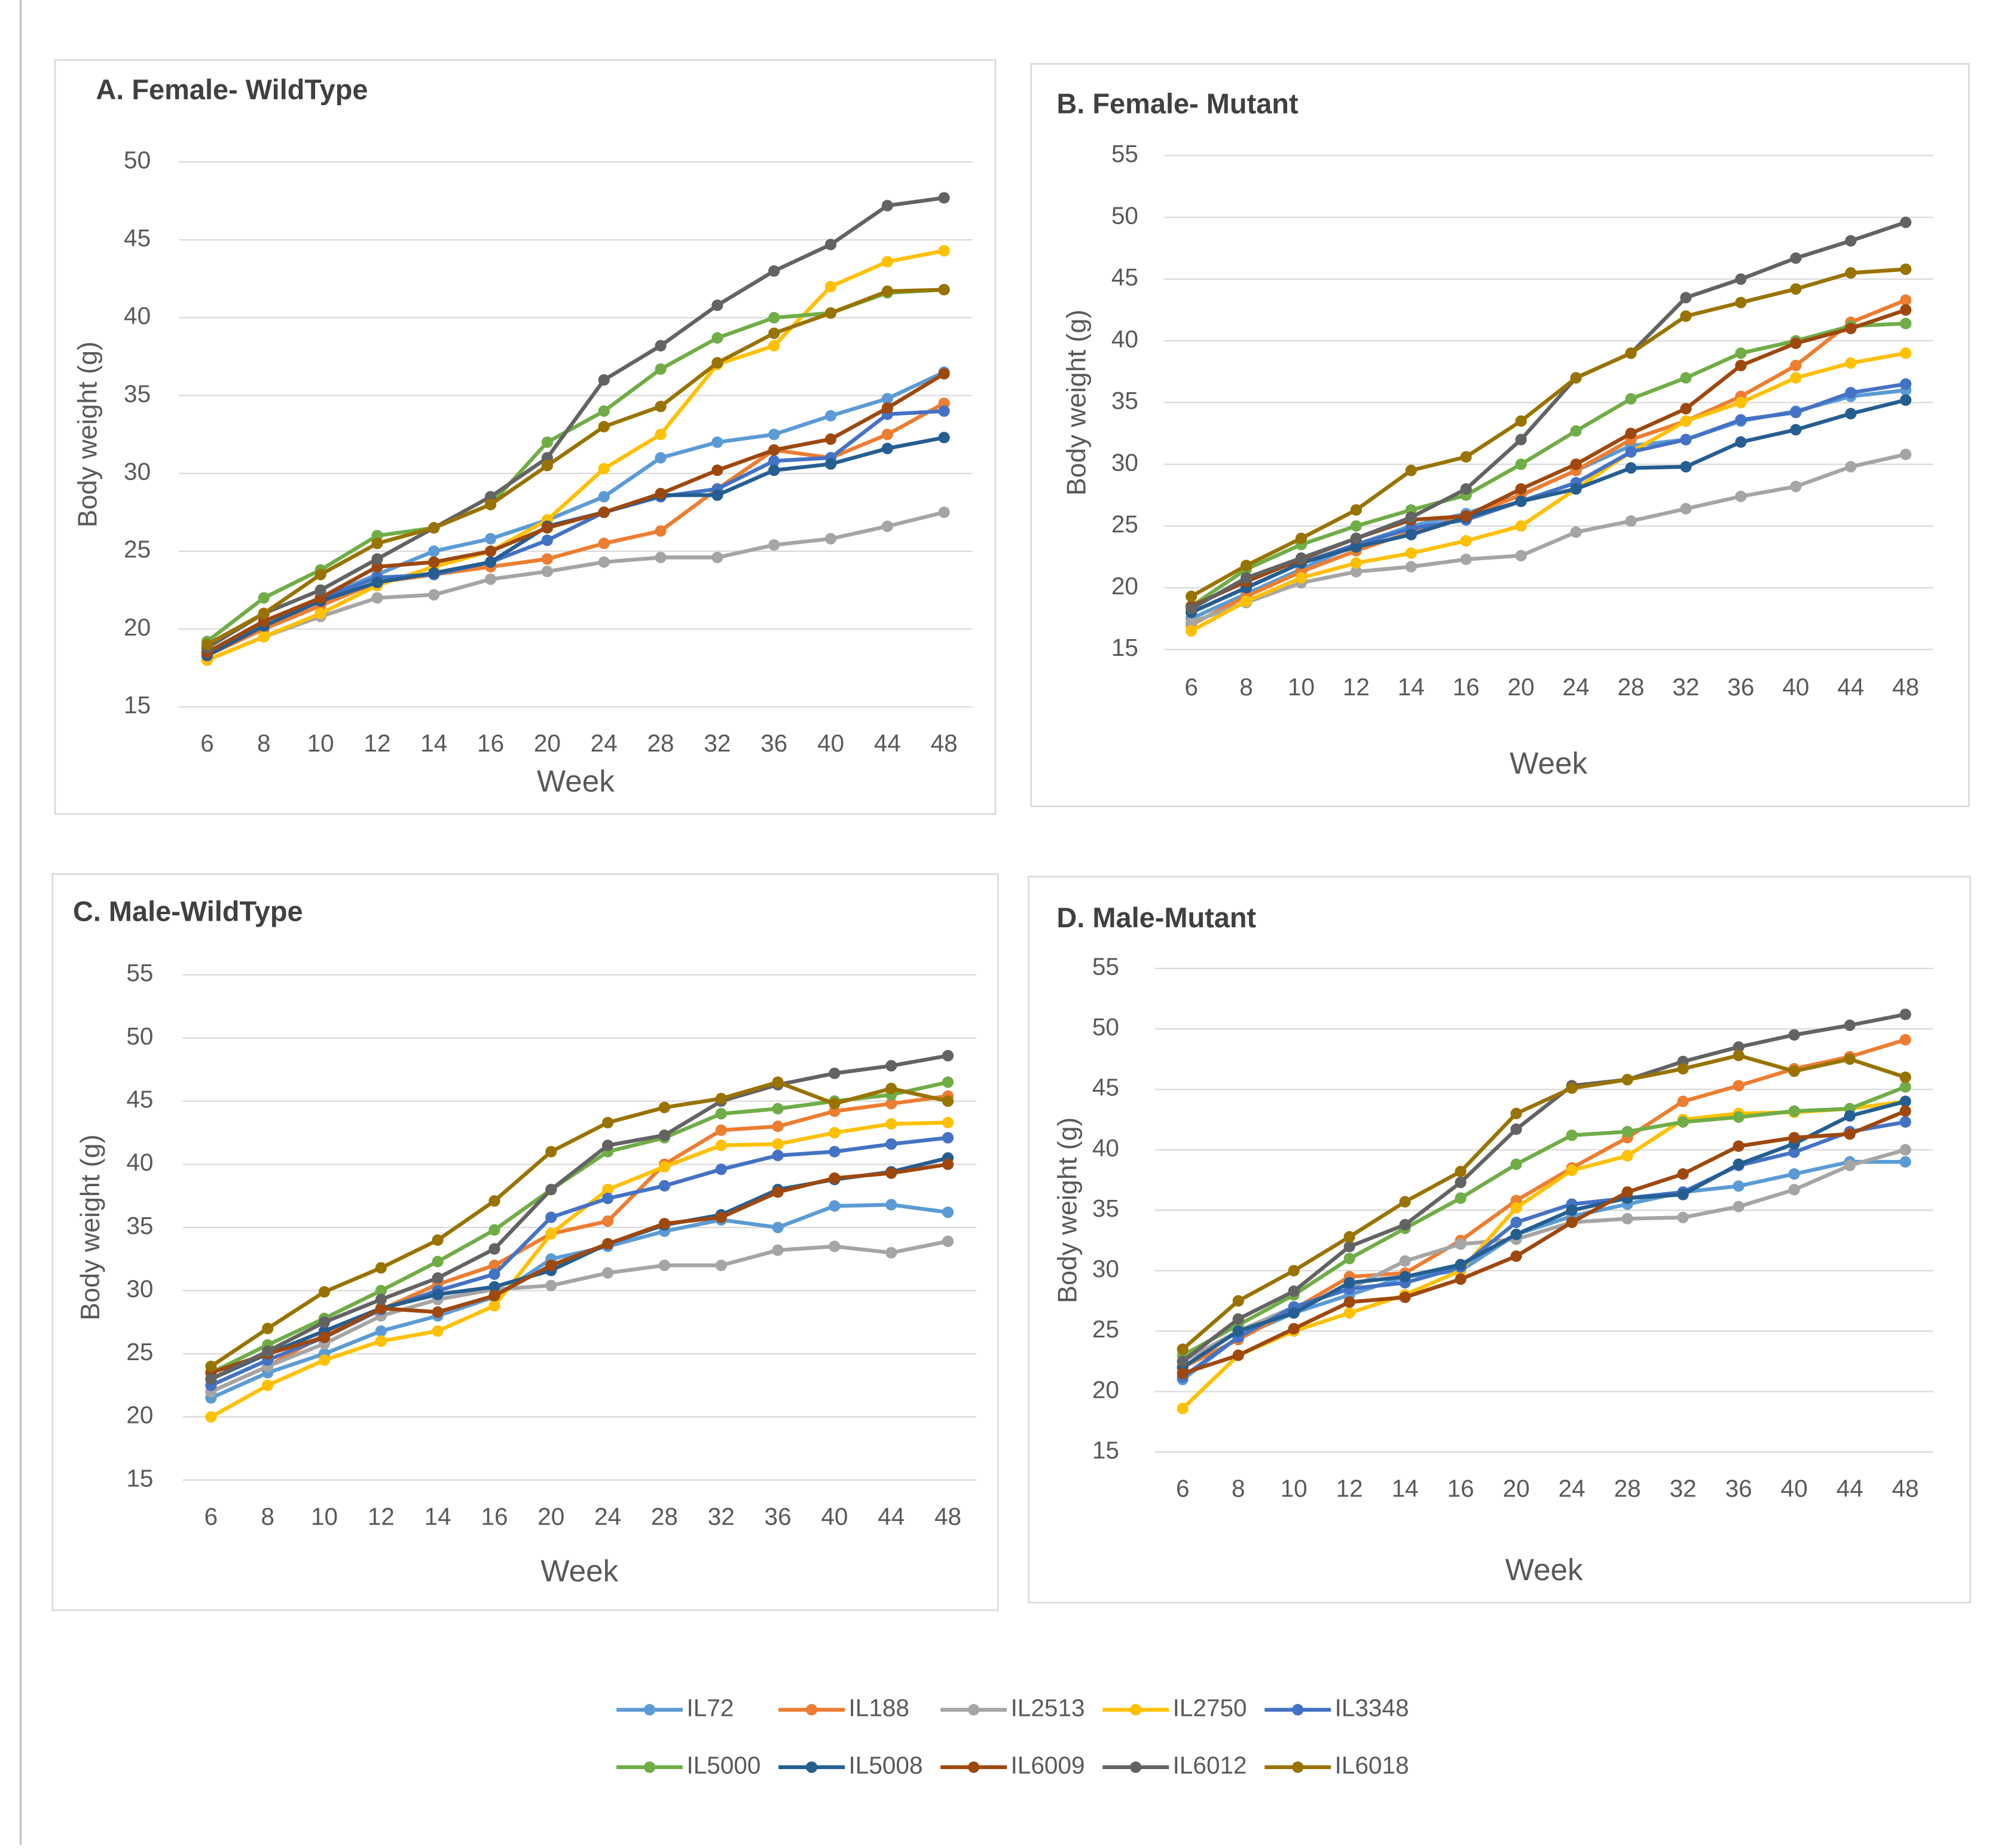  What do you see at coordinates (576, 781) in the screenshot?
I see `x-axis-title: Week` at bounding box center [576, 781].